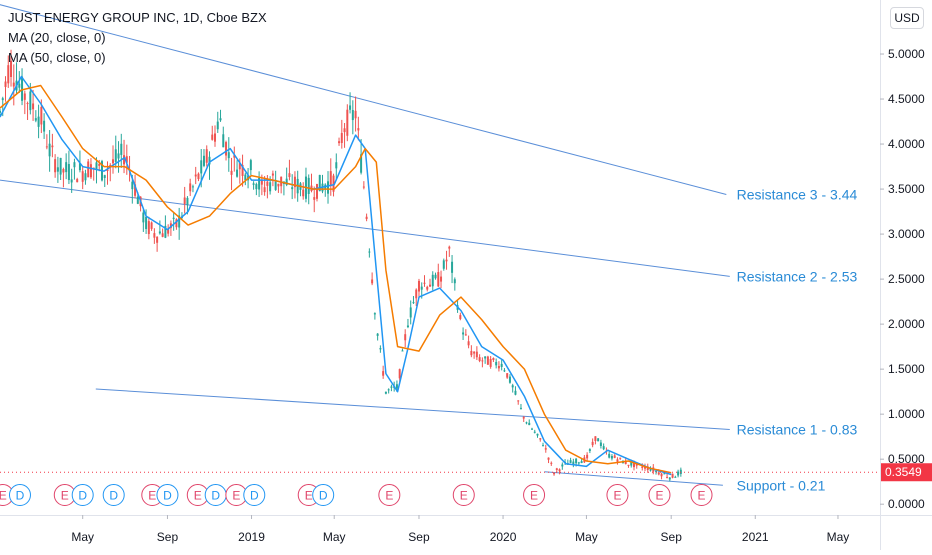  What do you see at coordinates (906, 504) in the screenshot?
I see `y-tick-label: 0.0000` at bounding box center [906, 504].